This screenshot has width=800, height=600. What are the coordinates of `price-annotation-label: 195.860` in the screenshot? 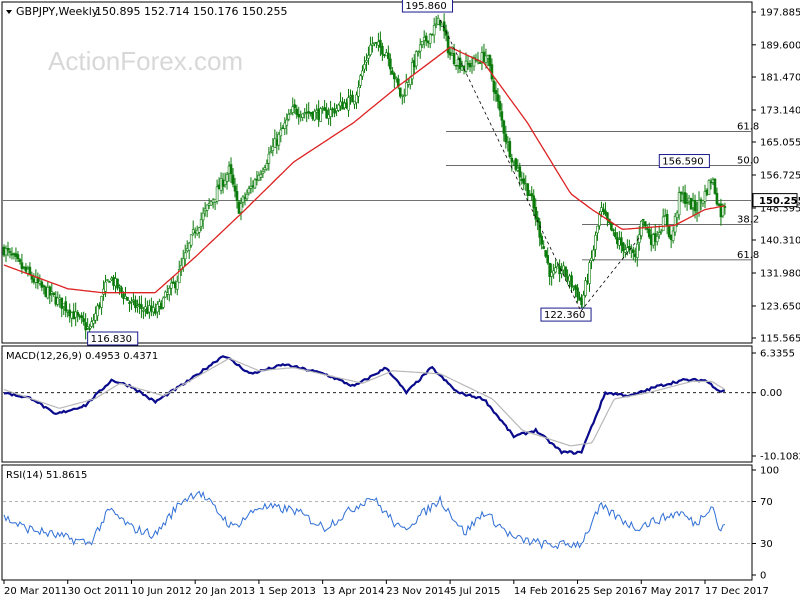 It's located at (425, 6).